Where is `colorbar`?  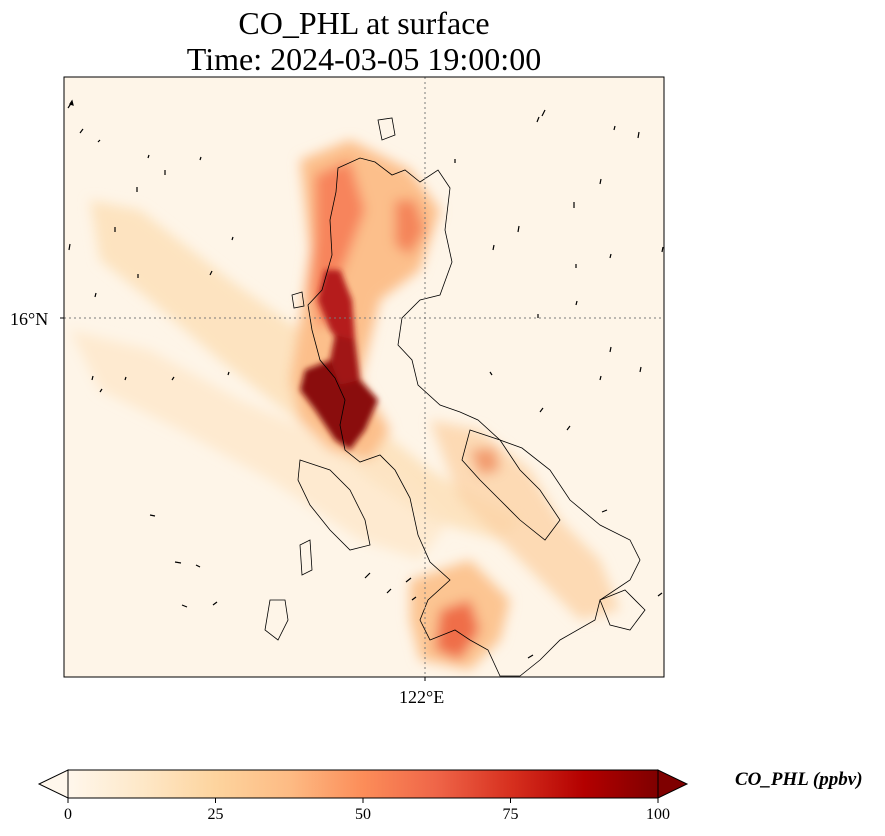 colorbar is located at coordinates (363, 786).